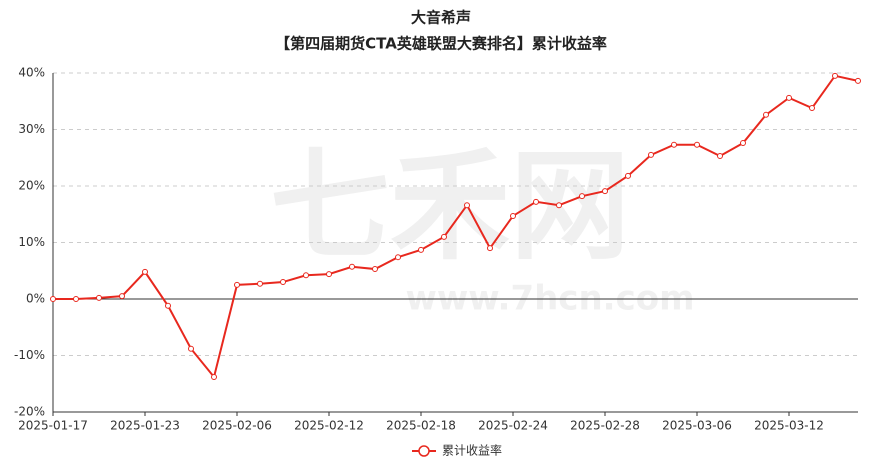 This screenshot has width=883, height=468. Describe the element at coordinates (31, 242) in the screenshot. I see `y-tick-label: 10%` at that location.